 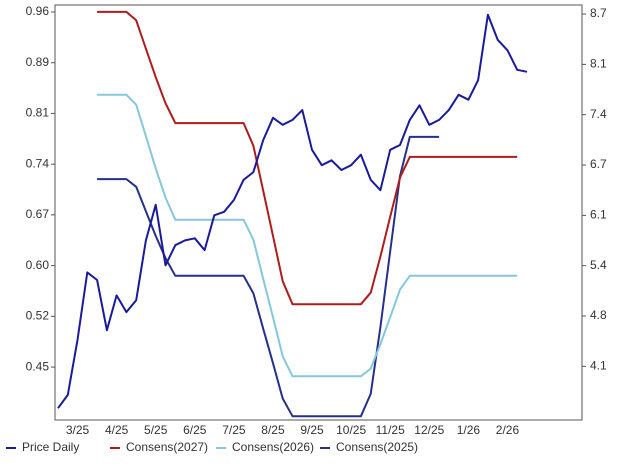 I want to click on legend-label: Consens(2027), so click(x=167, y=447).